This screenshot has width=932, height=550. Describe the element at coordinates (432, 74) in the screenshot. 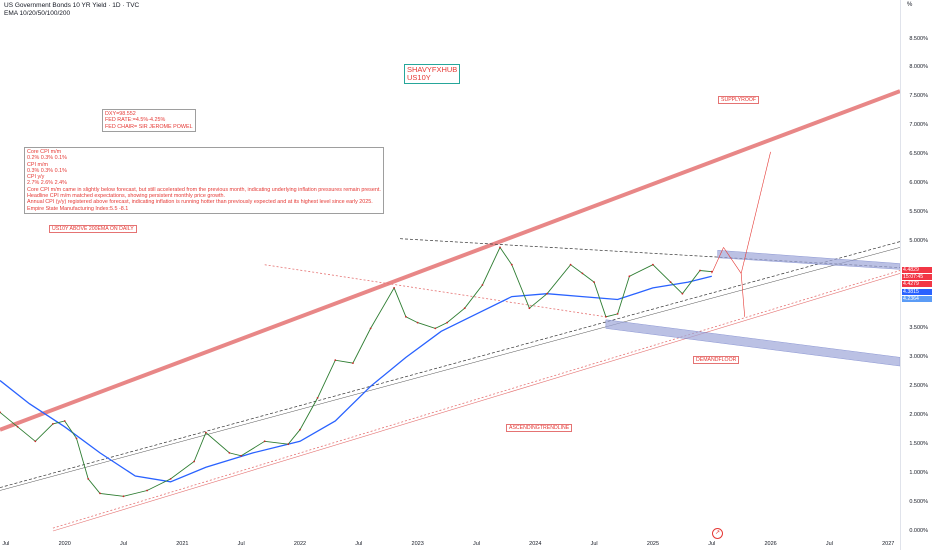

I see `brand-label: SHAVYFXHUB US10Y` at that location.